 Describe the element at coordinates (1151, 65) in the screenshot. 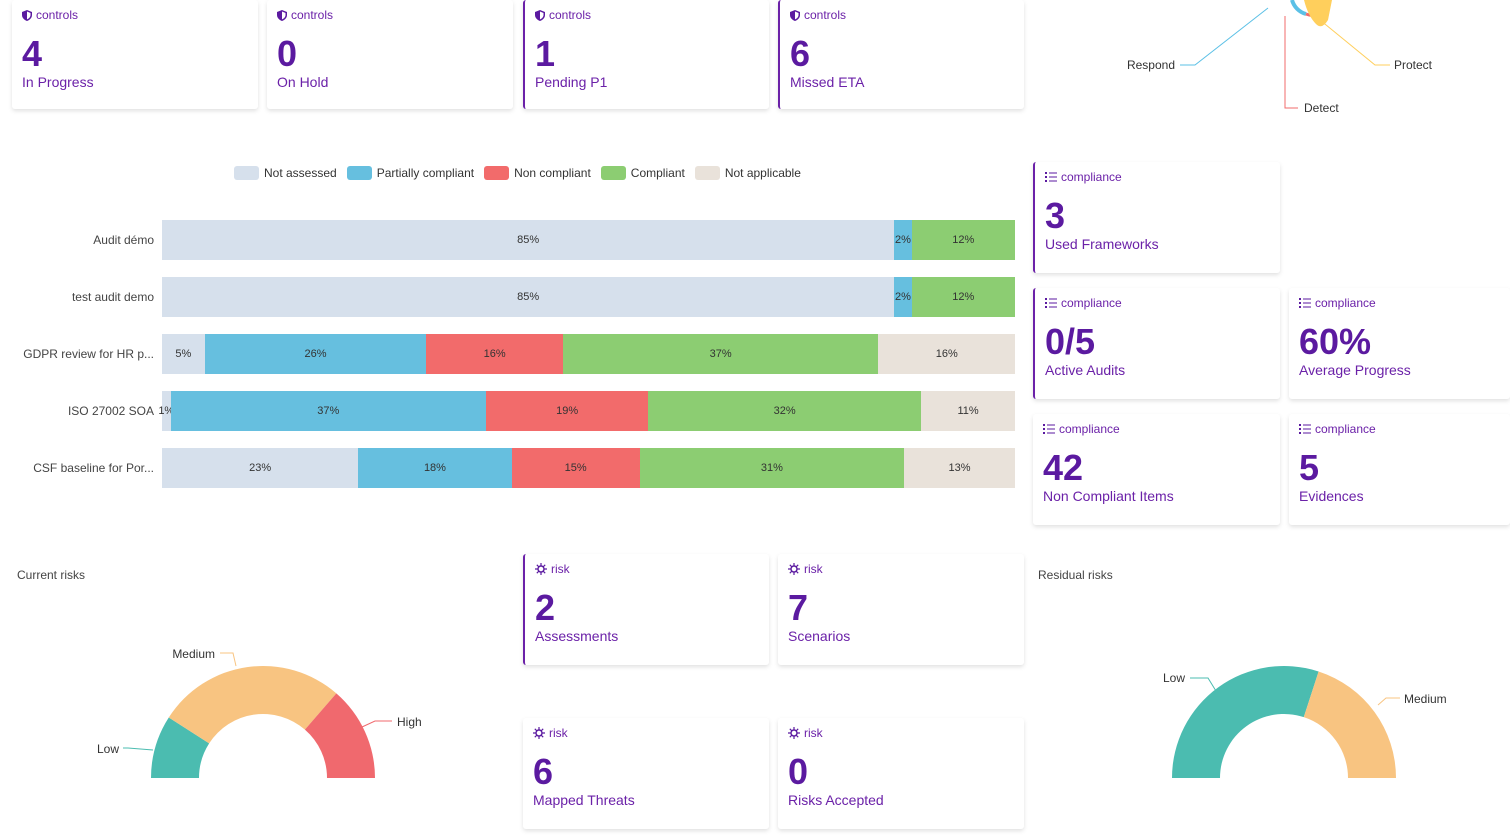

I see `respond-label: Respond` at that location.